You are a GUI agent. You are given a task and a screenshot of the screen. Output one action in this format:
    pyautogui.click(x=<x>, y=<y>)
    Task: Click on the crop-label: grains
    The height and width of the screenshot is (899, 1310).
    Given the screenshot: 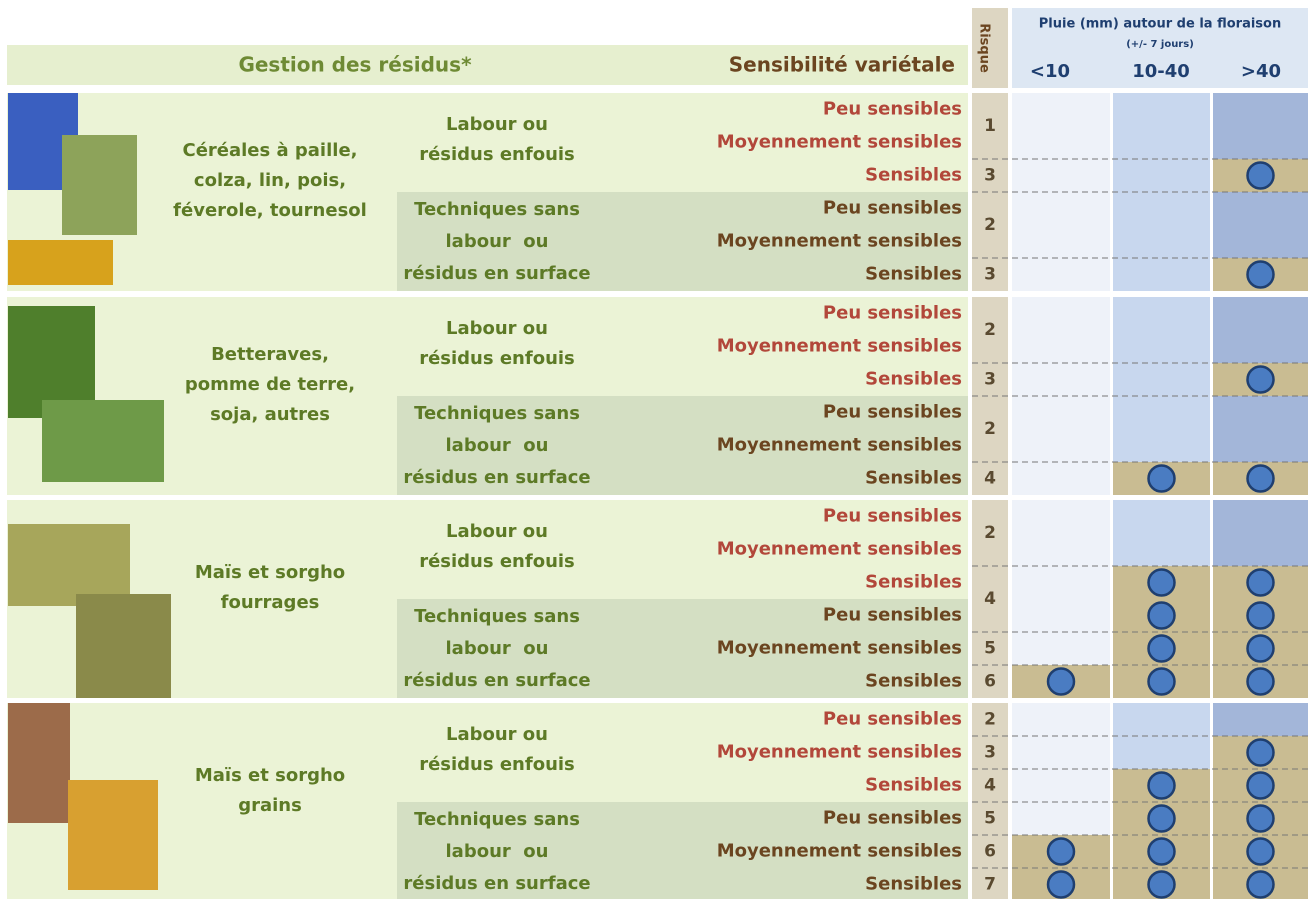 What is the action you would take?
    pyautogui.click(x=270, y=805)
    